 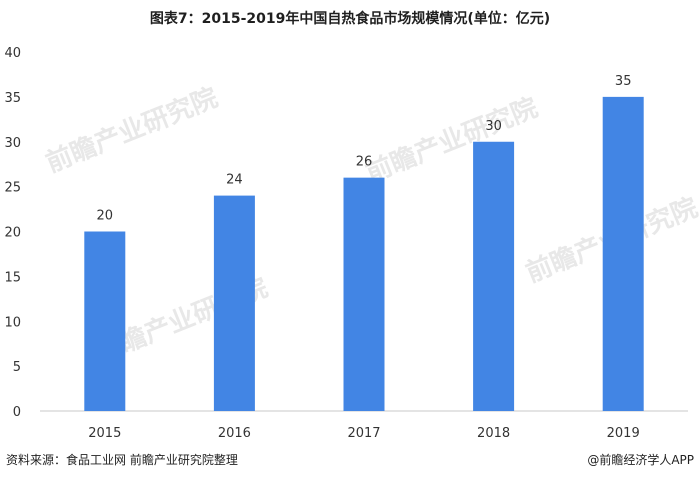 What do you see at coordinates (623, 433) in the screenshot?
I see `x-tick-label: 2019` at bounding box center [623, 433].